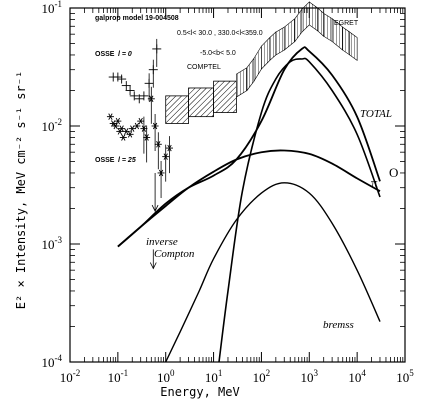  I want to click on bremss-label: bremss, so click(338, 325).